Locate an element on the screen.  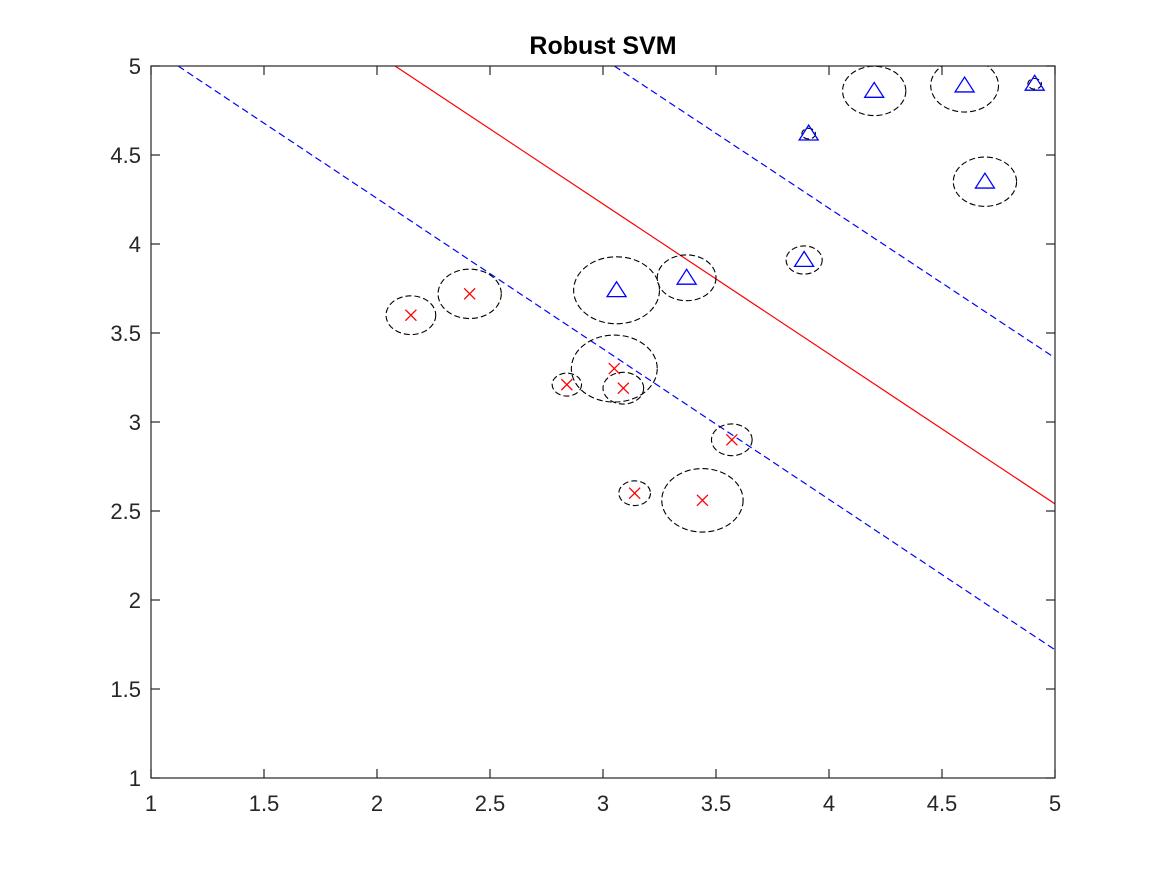
chart-title: Robust SVM is located at coordinates (602, 46).